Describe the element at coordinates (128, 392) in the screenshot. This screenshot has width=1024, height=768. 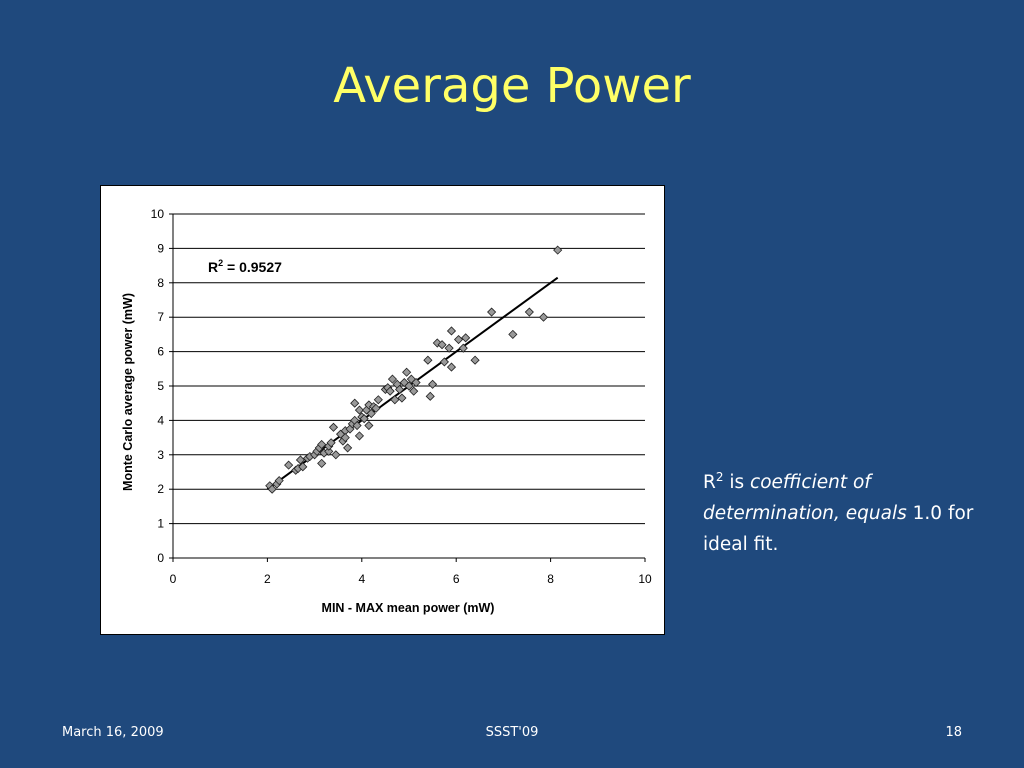
I see `y-axis-title: Monte Carlo average power (mW)` at that location.